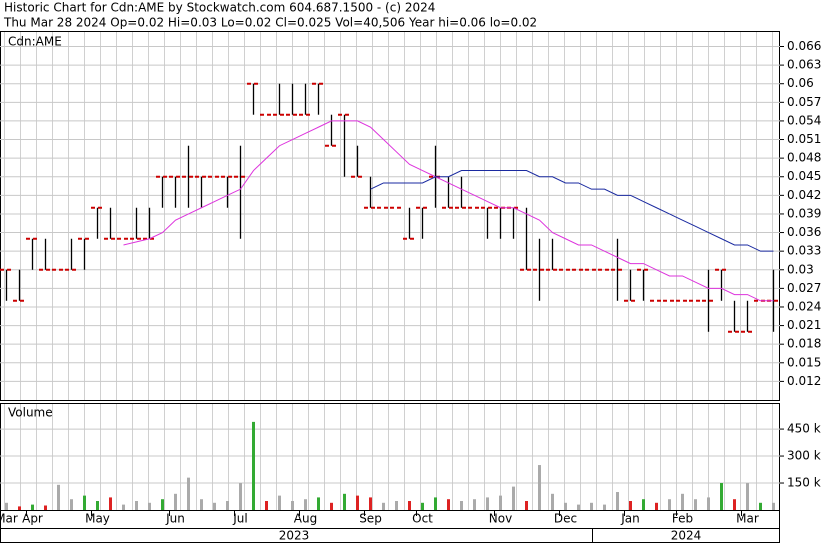 This screenshot has width=830, height=543. Describe the element at coordinates (804, 102) in the screenshot. I see `y-tick-label: 0.057` at that location.